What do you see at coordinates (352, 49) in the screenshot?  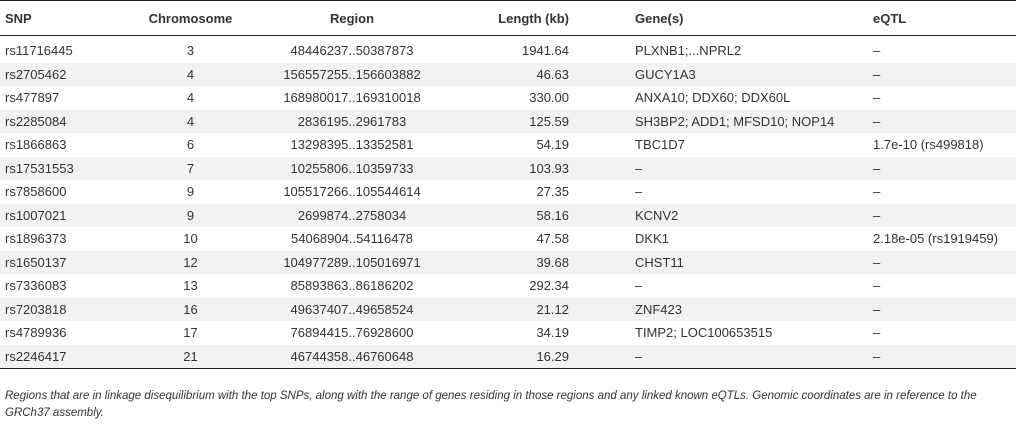 I see `cell-region: 48446237..50387873` at bounding box center [352, 49].